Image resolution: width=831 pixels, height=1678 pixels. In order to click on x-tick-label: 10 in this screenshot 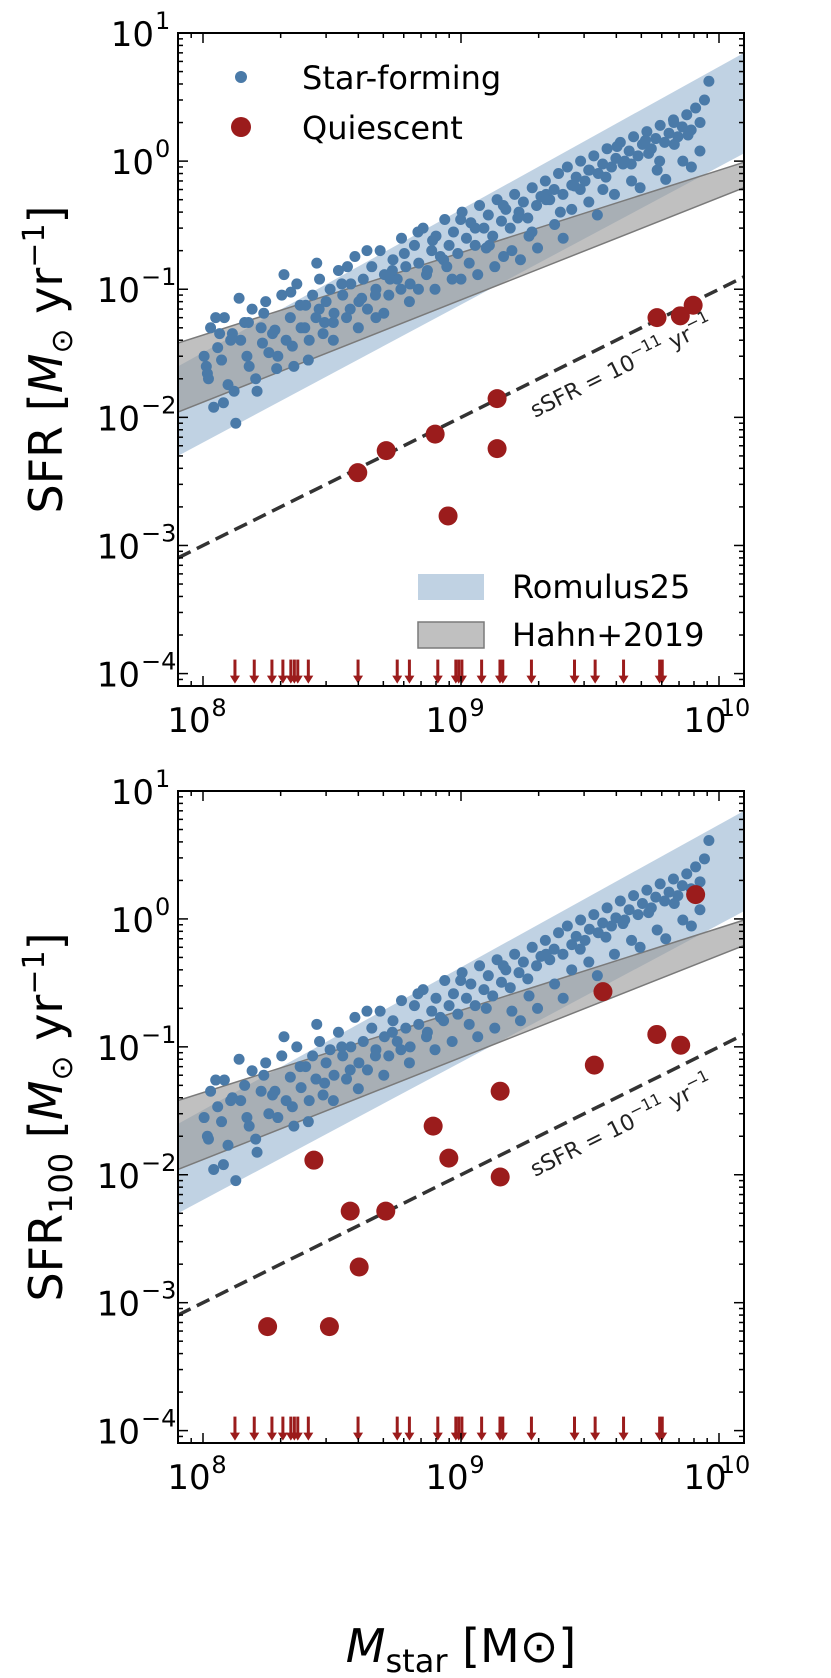, I will do `click(188, 721)`.